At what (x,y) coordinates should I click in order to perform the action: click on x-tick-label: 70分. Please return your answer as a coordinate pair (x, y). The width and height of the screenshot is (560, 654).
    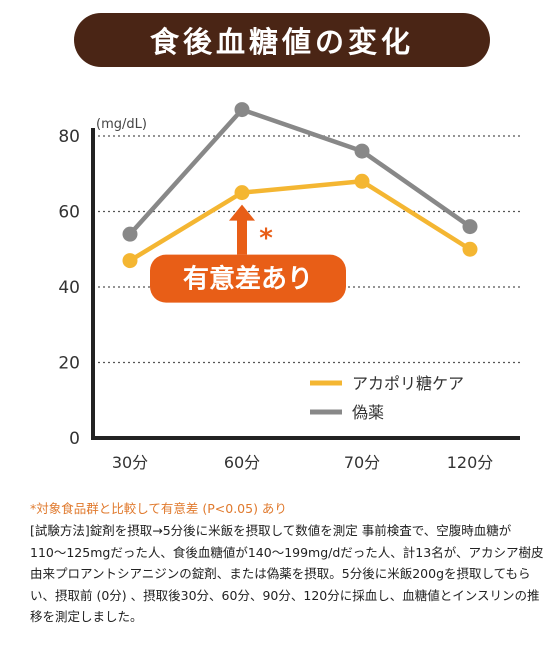
    Looking at the image, I should click on (362, 462).